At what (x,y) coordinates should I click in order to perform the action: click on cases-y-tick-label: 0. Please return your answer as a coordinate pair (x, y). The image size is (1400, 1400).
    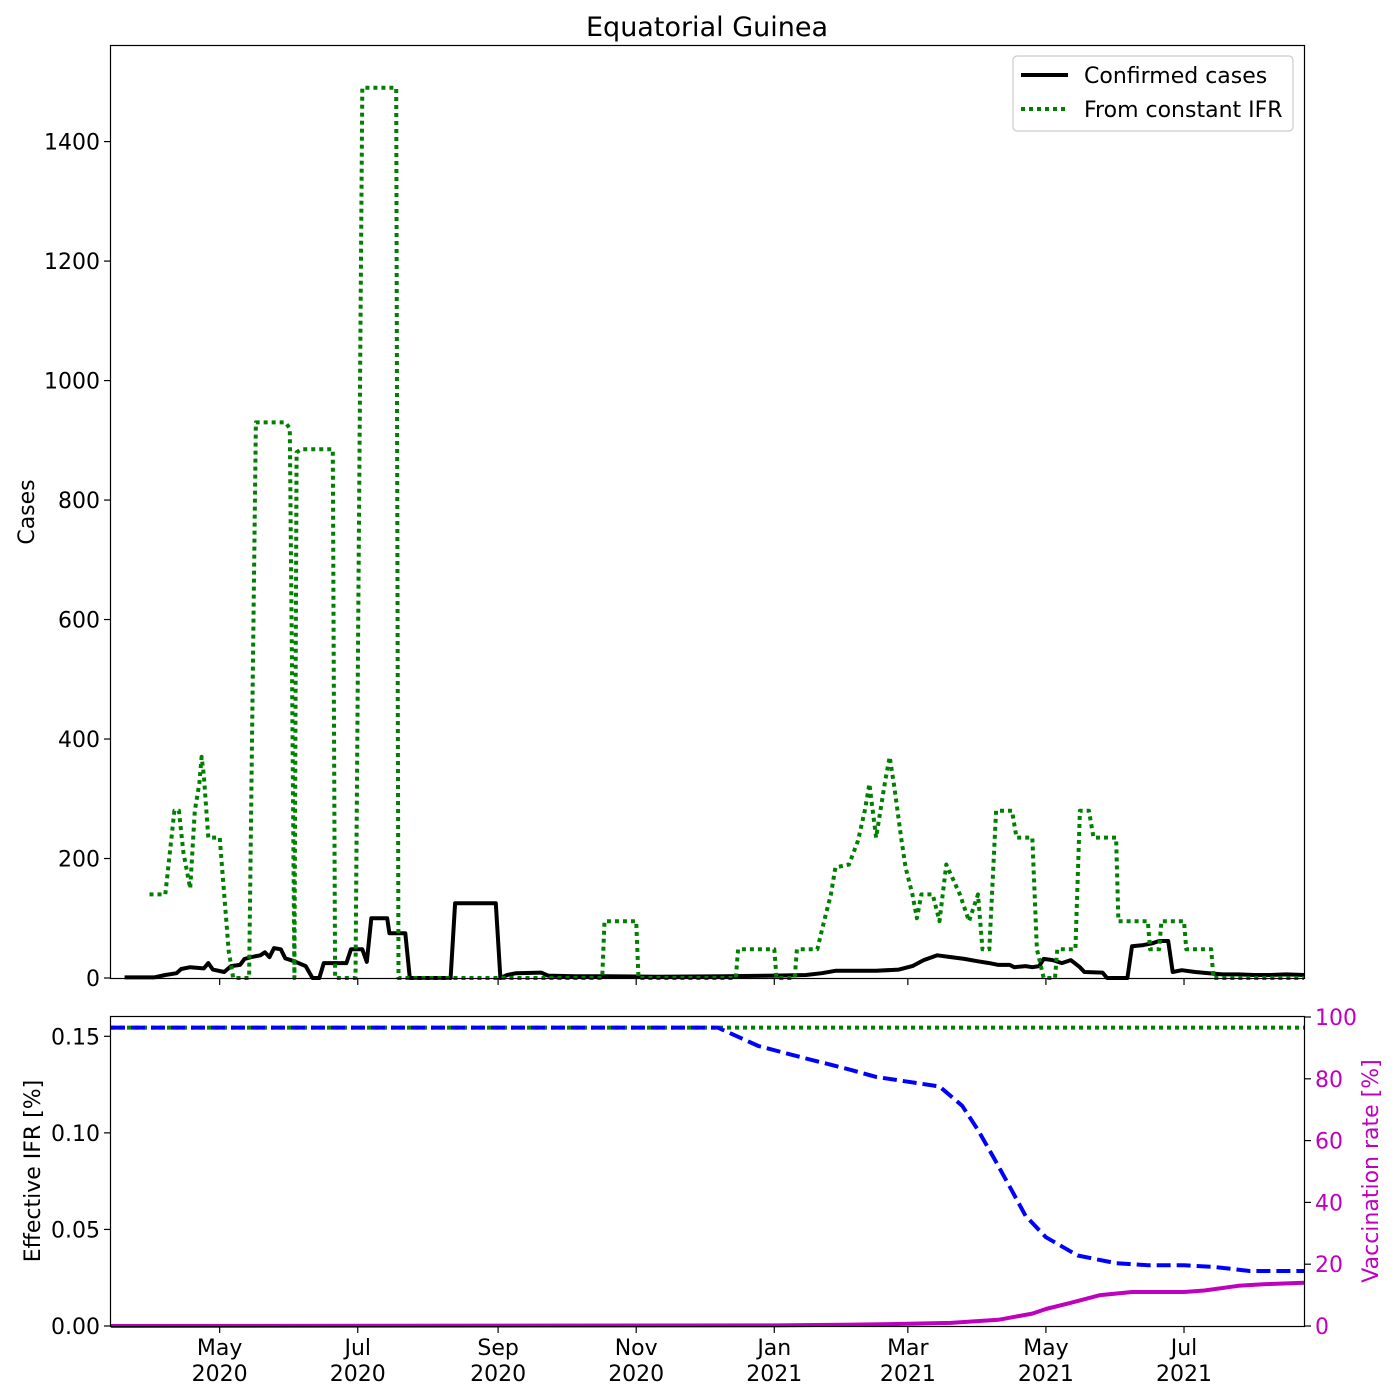
    Looking at the image, I should click on (93, 979).